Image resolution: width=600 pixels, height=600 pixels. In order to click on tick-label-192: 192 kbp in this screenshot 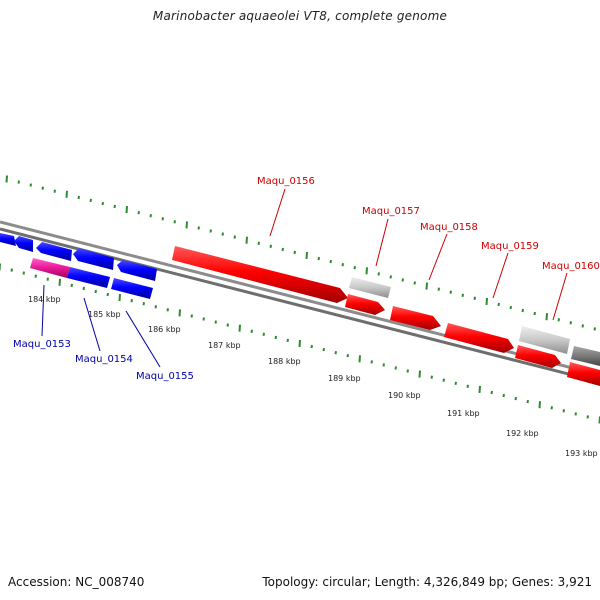, I will do `click(522, 433)`.